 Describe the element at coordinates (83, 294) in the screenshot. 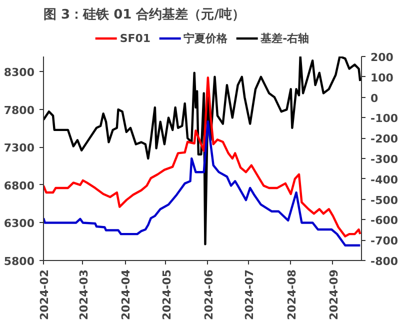

I see `x-tick-label: 2024-03` at that location.